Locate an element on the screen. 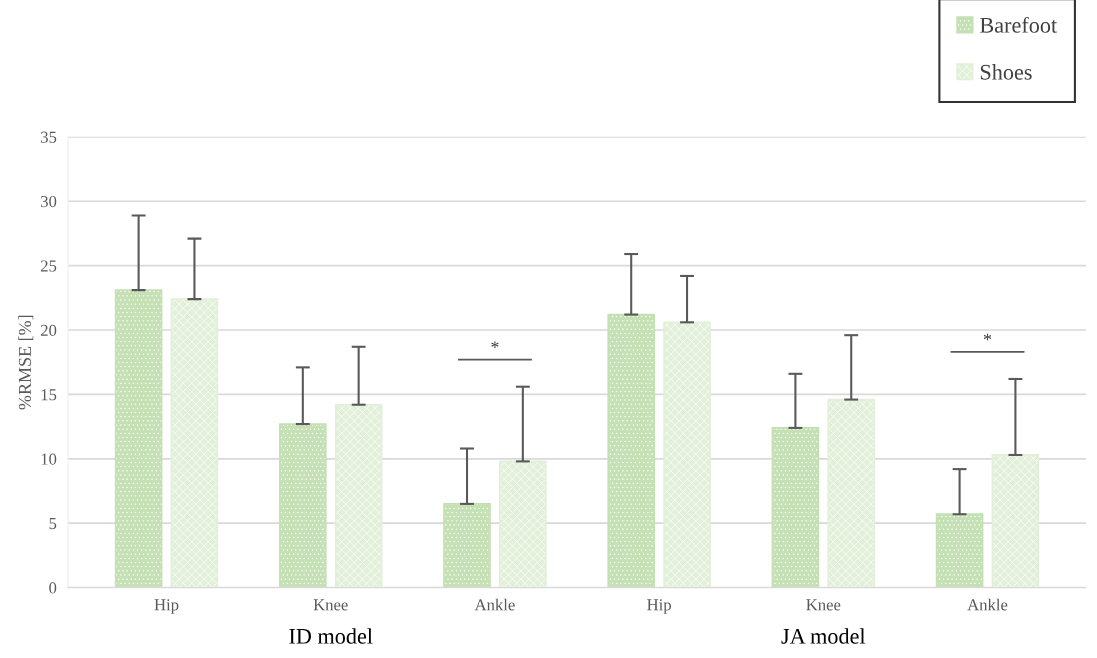  legend-label: Shoes is located at coordinates (1006, 72).